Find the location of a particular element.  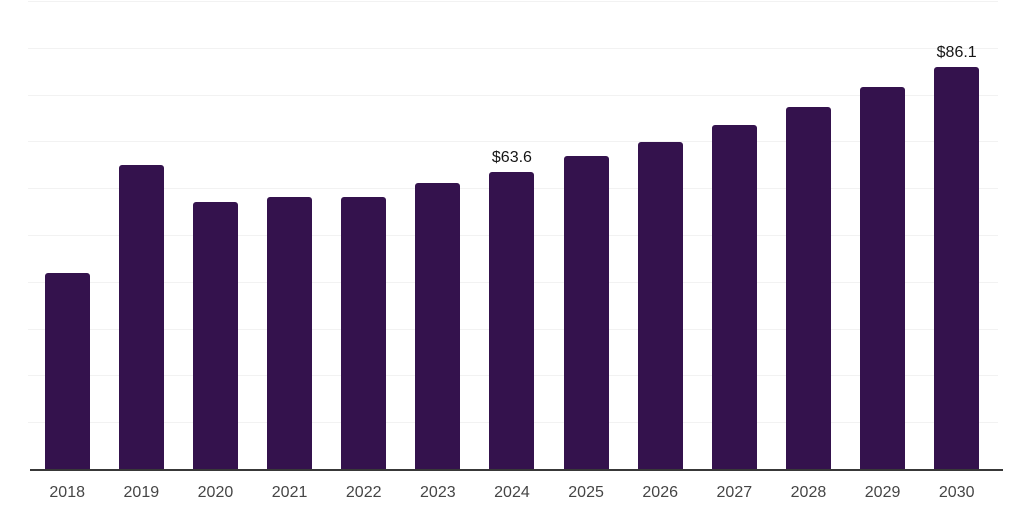

bar-2029 is located at coordinates (883, 278).